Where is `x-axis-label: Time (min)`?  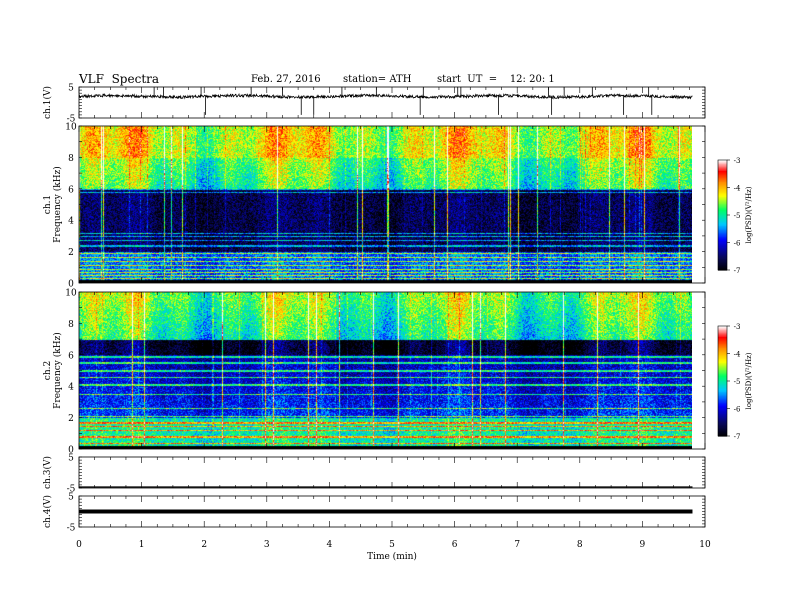 x-axis-label: Time (min) is located at coordinates (392, 556).